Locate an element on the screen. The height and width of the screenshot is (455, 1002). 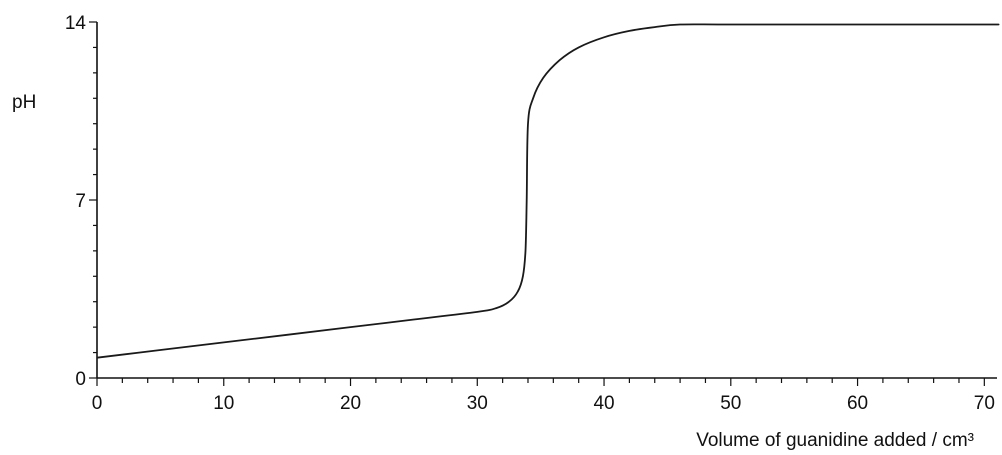
x-tick-label: 0 is located at coordinates (97, 403).